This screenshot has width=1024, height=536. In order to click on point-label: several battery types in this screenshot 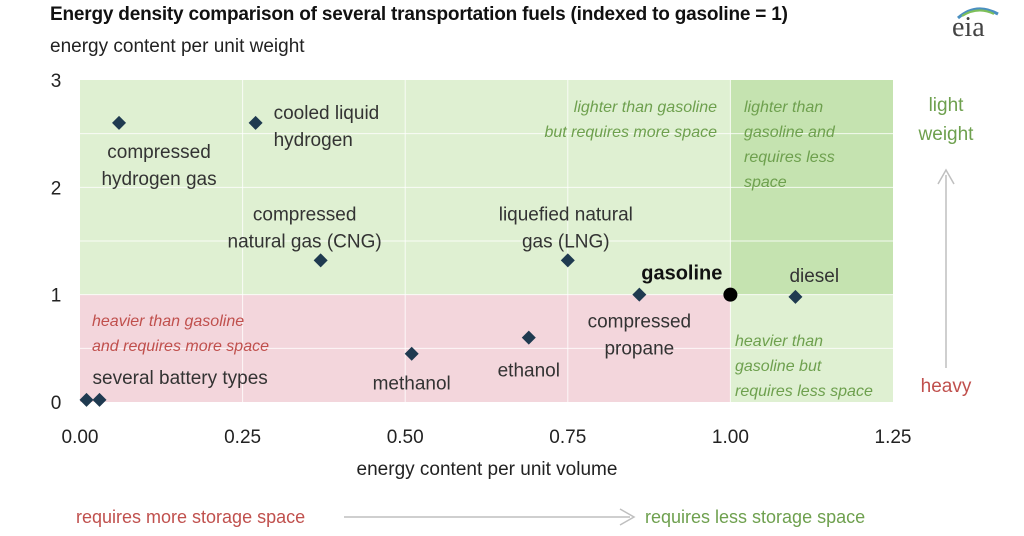, I will do `click(180, 378)`.